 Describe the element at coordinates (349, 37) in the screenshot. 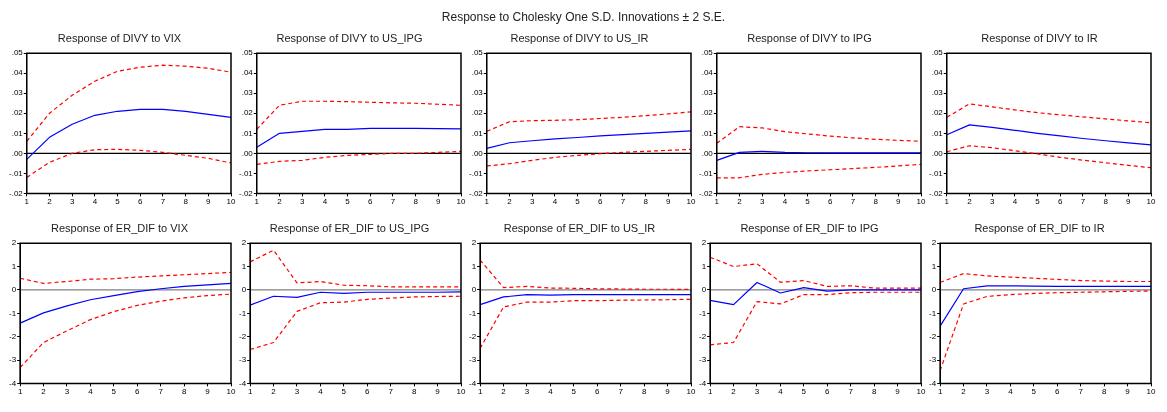

I see `chart-title: Response of DIVY to US_IPG` at that location.